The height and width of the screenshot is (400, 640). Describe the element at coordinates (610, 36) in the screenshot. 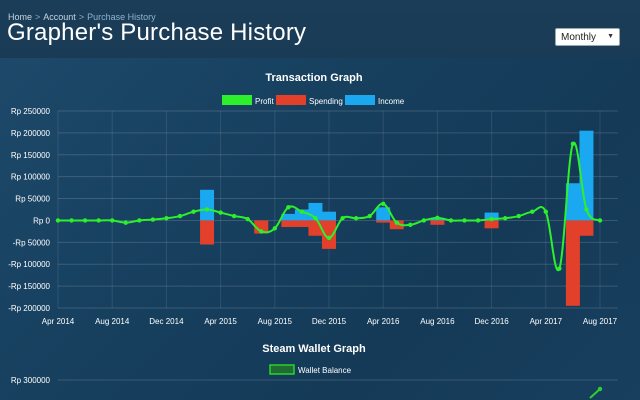

I see `chevron-down-icon: ▼` at that location.